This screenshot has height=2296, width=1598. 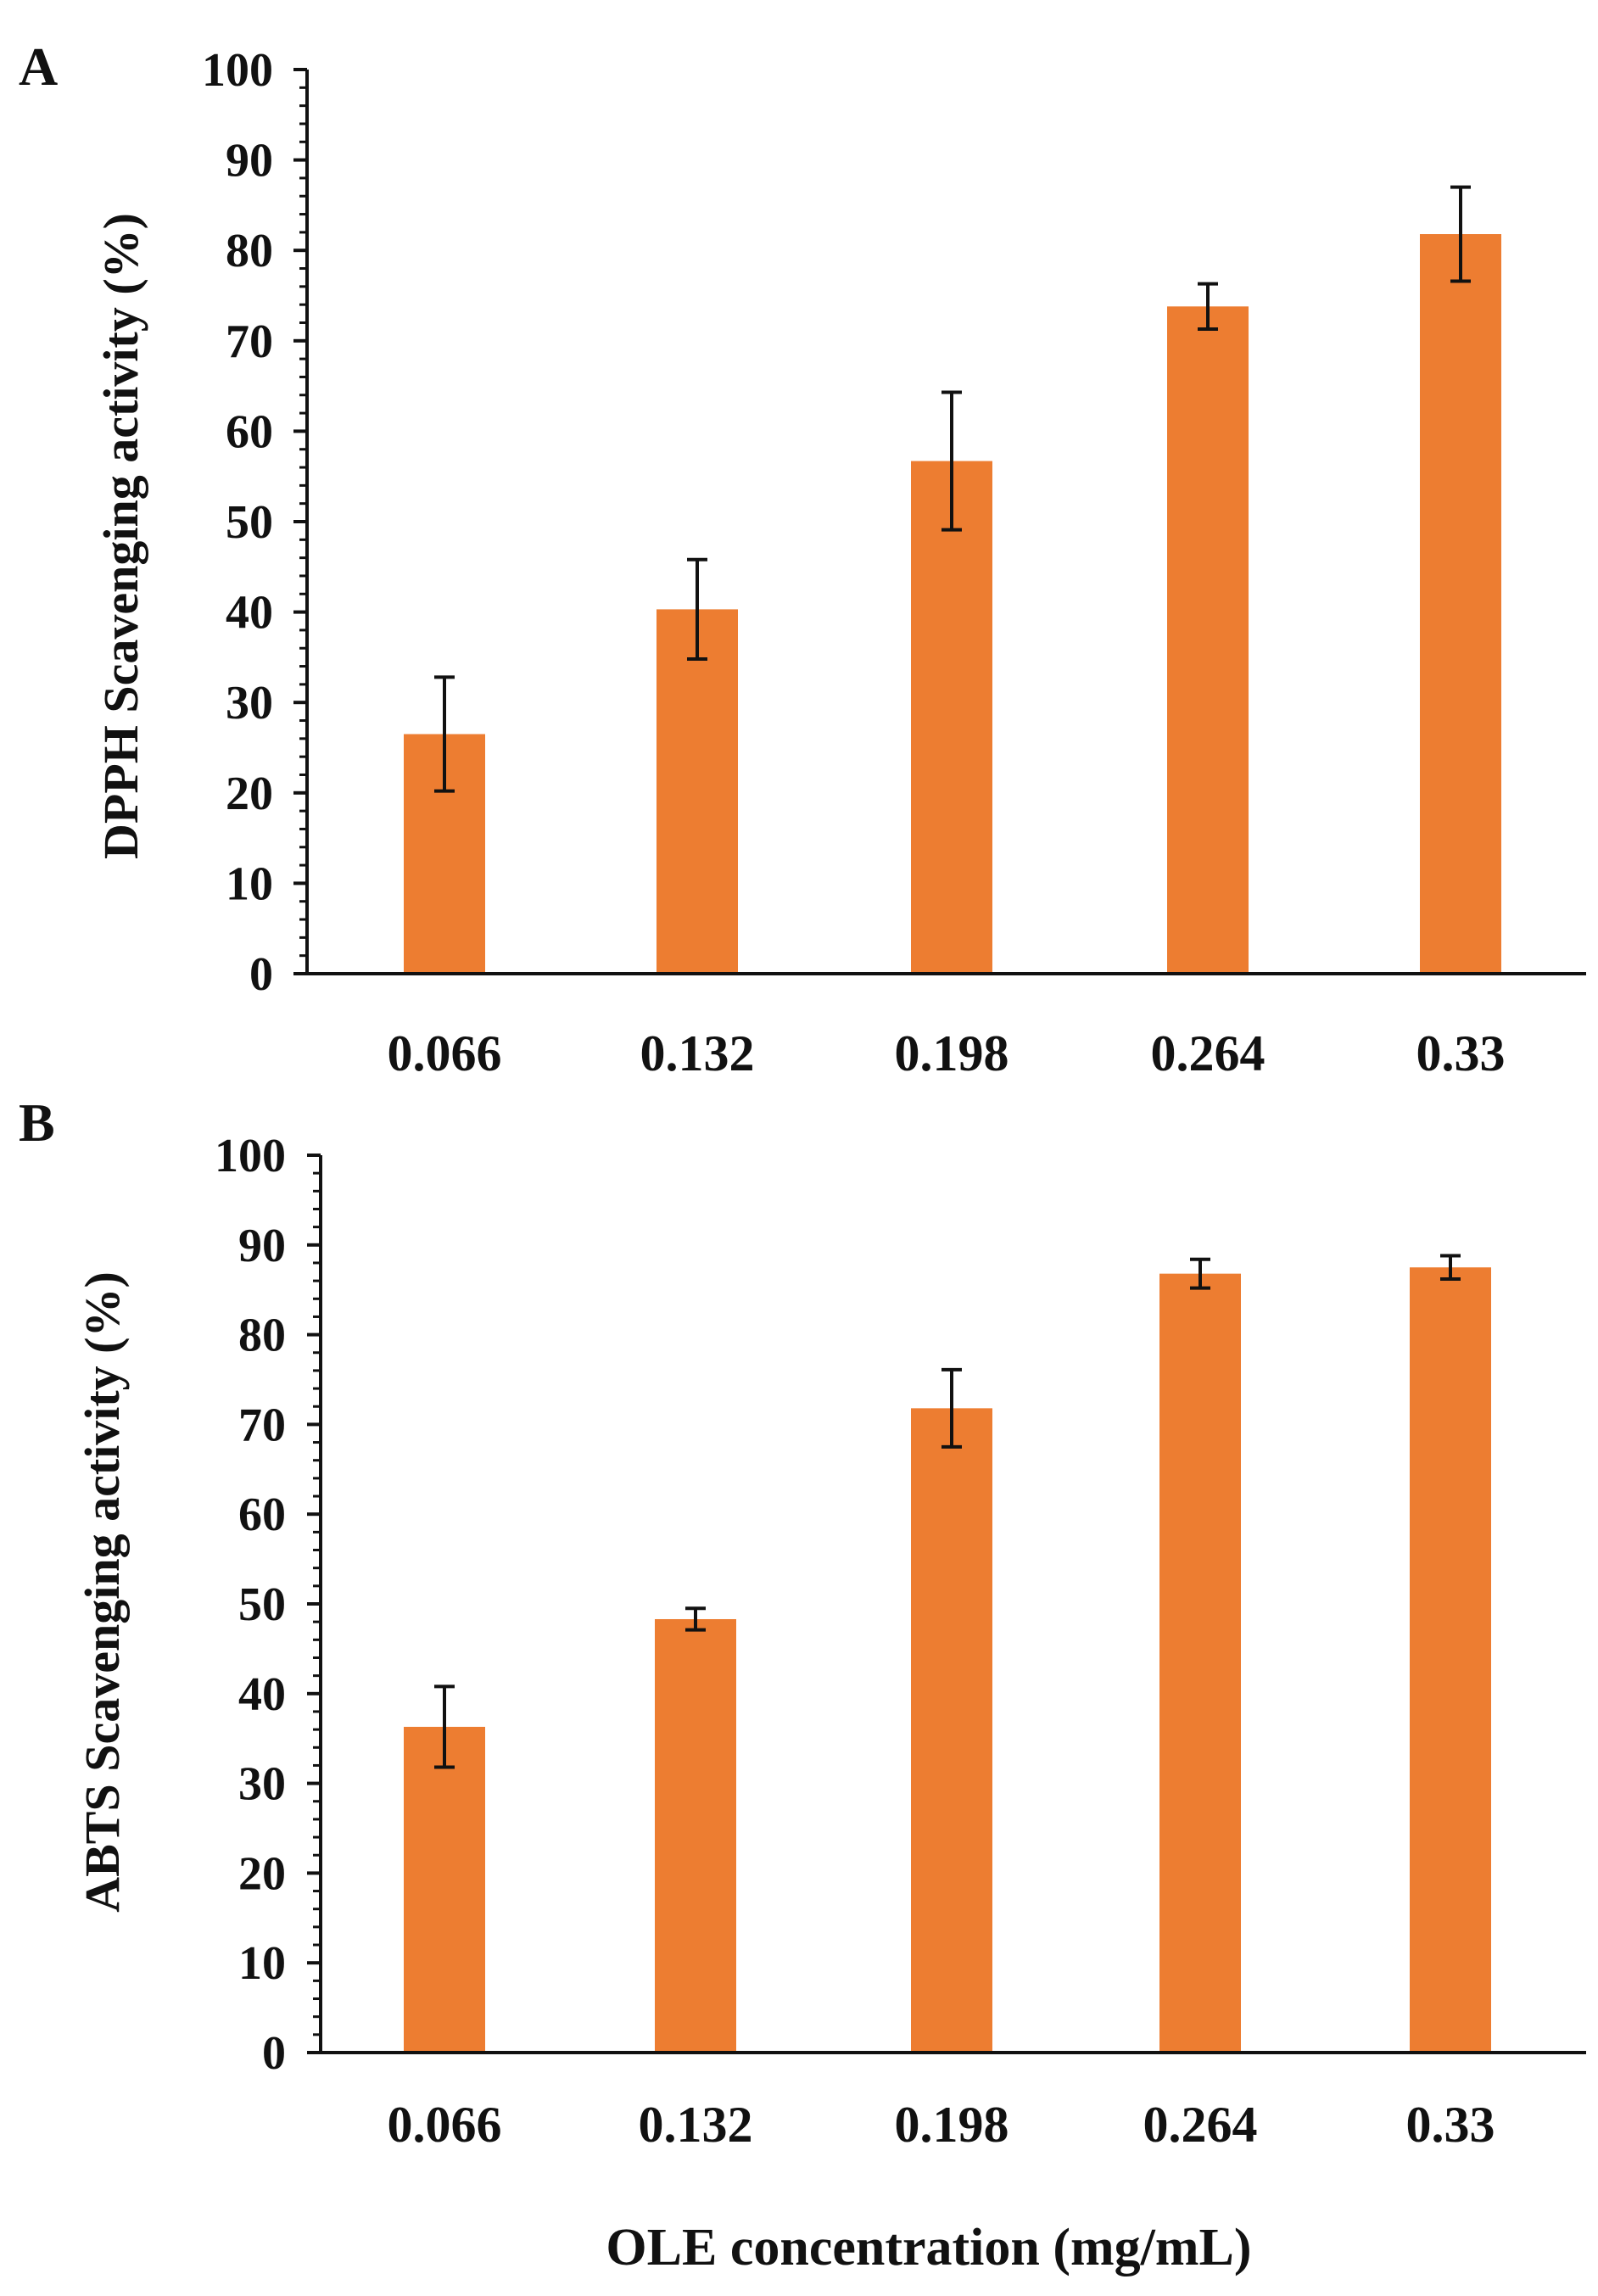 What do you see at coordinates (37, 1122) in the screenshot?
I see `panel-letter-b: B` at bounding box center [37, 1122].